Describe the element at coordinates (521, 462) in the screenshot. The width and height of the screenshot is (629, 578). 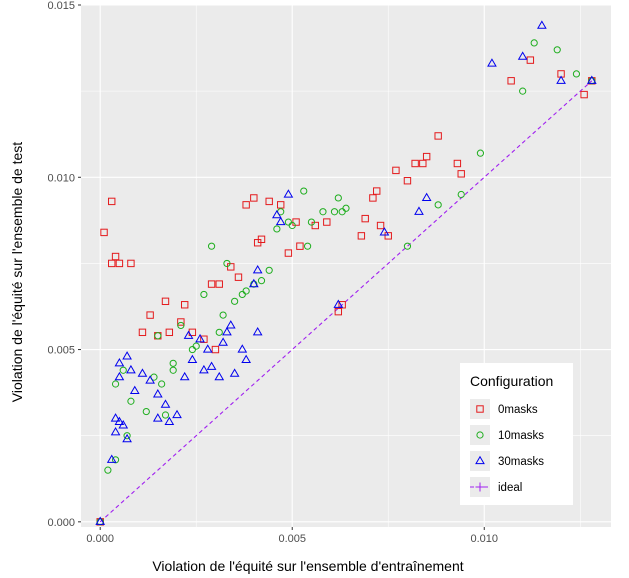
I see `legend-label: 30masks` at that location.